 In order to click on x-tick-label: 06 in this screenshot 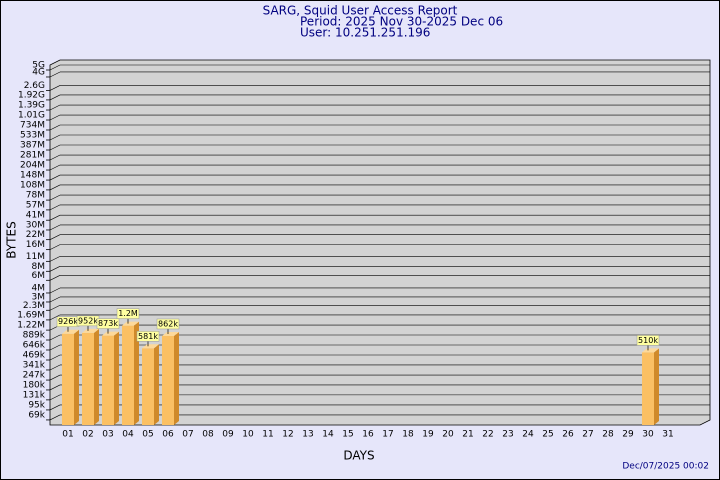, I will do `click(168, 435)`.